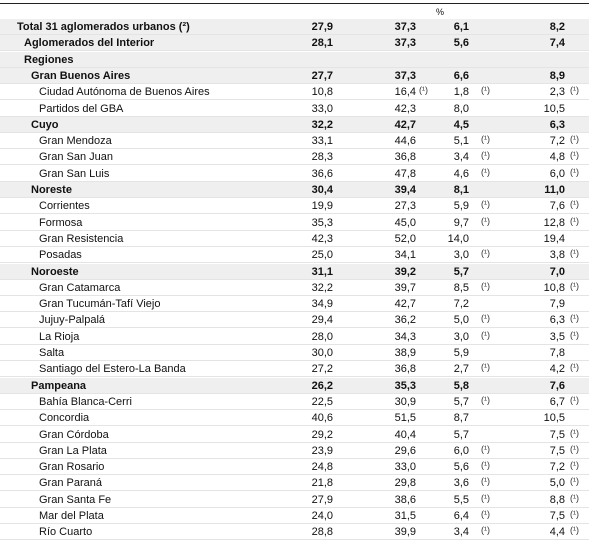 This screenshot has height=544, width=589. Describe the element at coordinates (461, 418) in the screenshot. I see `cell-value: 8,7` at that location.